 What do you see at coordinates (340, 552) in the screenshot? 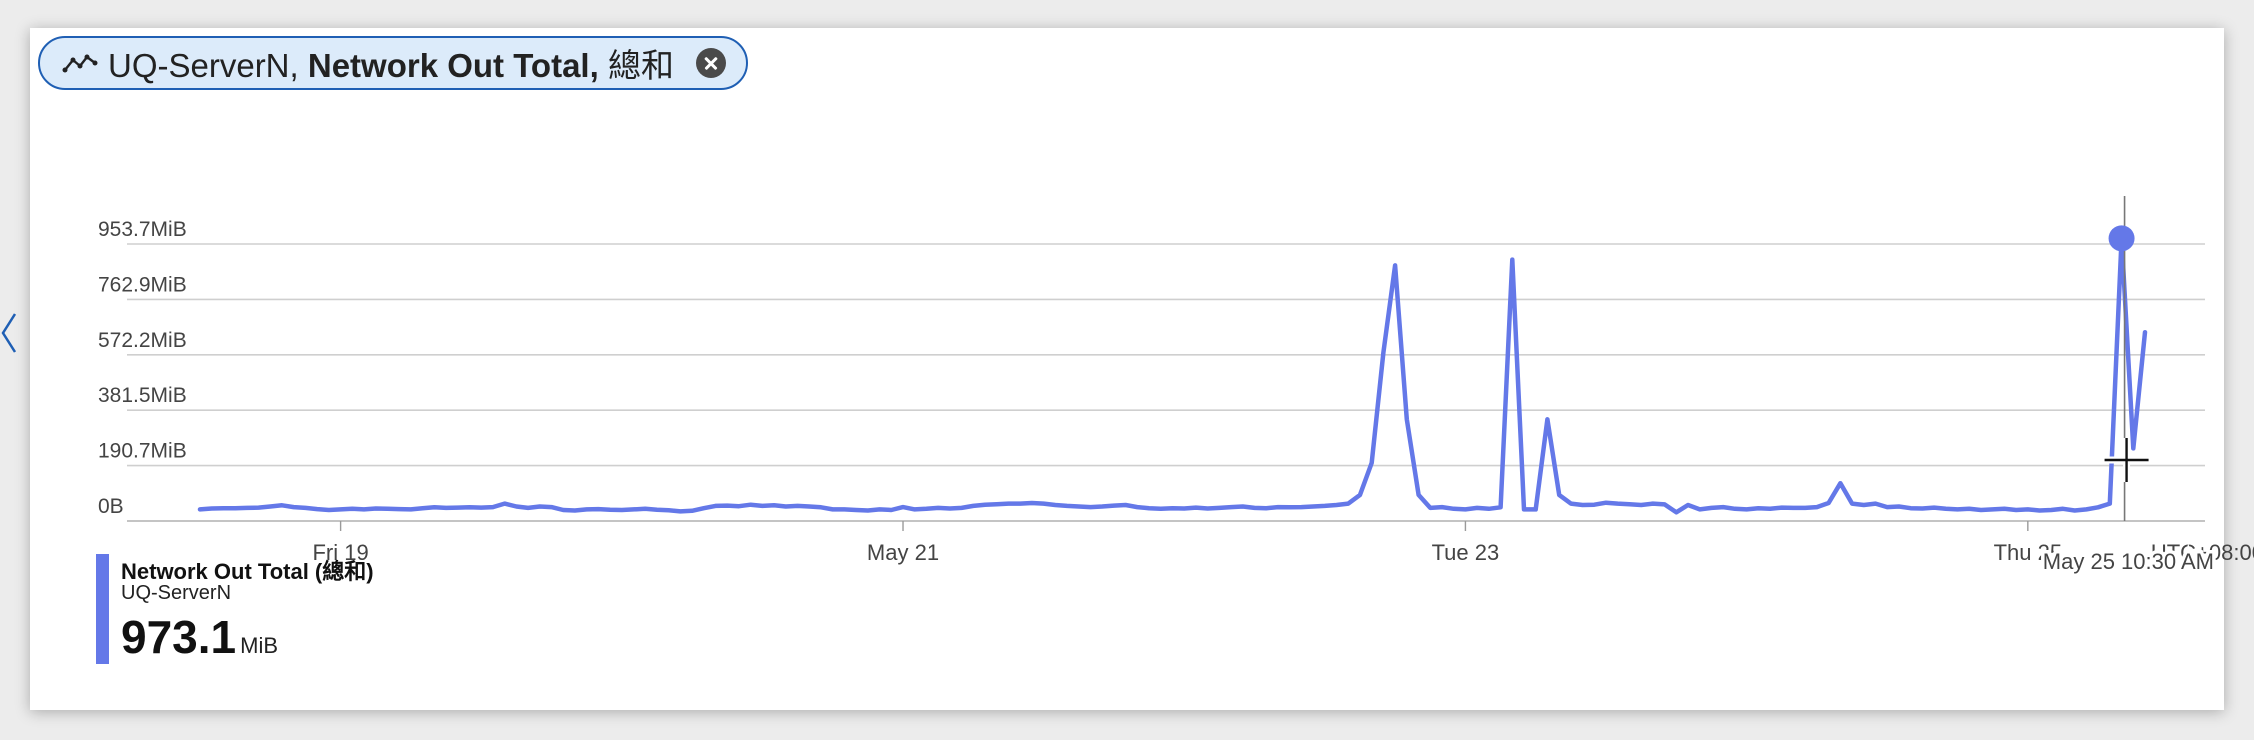
I see `x-tick-label: Fri 19` at bounding box center [340, 552].